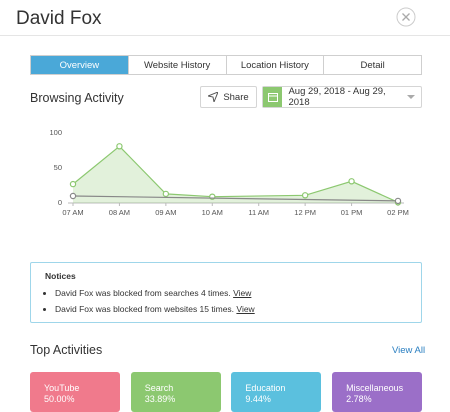 The height and width of the screenshot is (412, 450). I want to click on y-tick-label: 100, so click(55, 132).